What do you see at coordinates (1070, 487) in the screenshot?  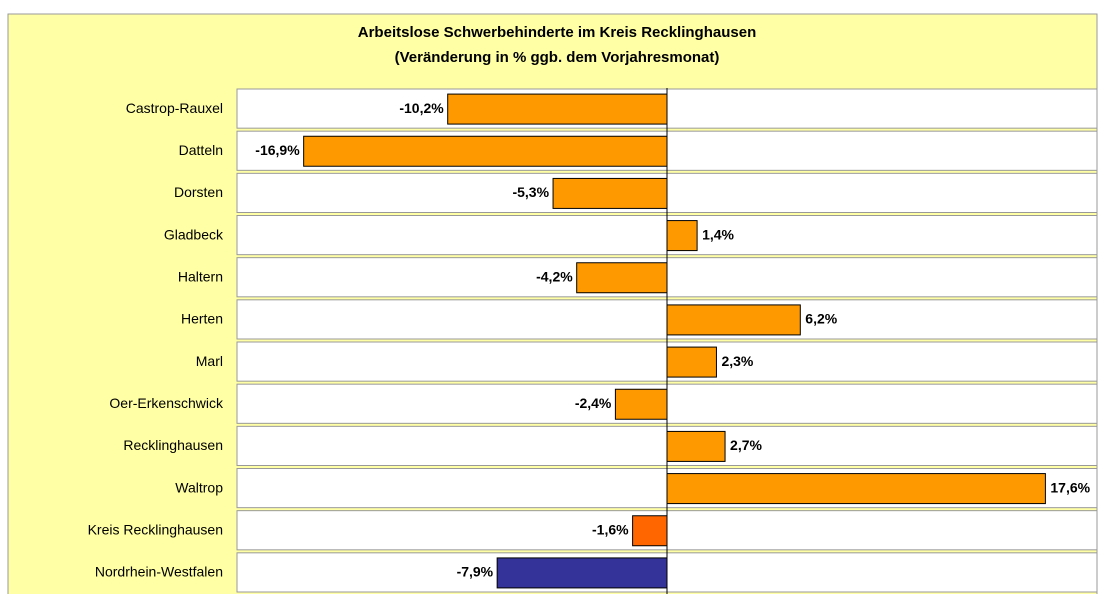 I see `value-label: 17,6%` at bounding box center [1070, 487].